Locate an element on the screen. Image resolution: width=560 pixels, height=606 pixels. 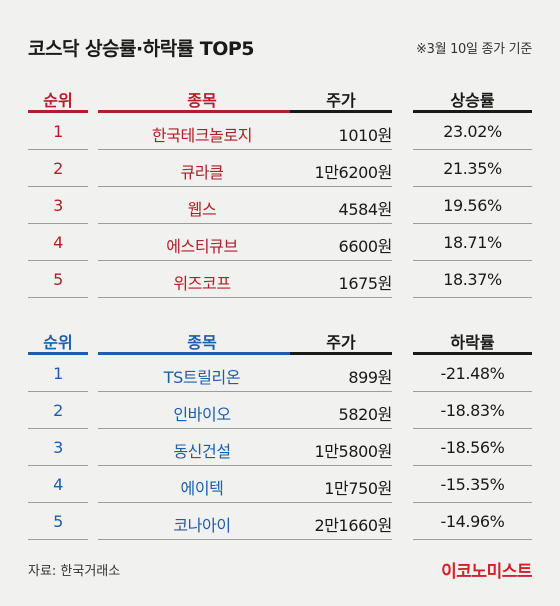
table-row: 5 코나아이 2만1660원 -14.96% is located at coordinates (280, 521).